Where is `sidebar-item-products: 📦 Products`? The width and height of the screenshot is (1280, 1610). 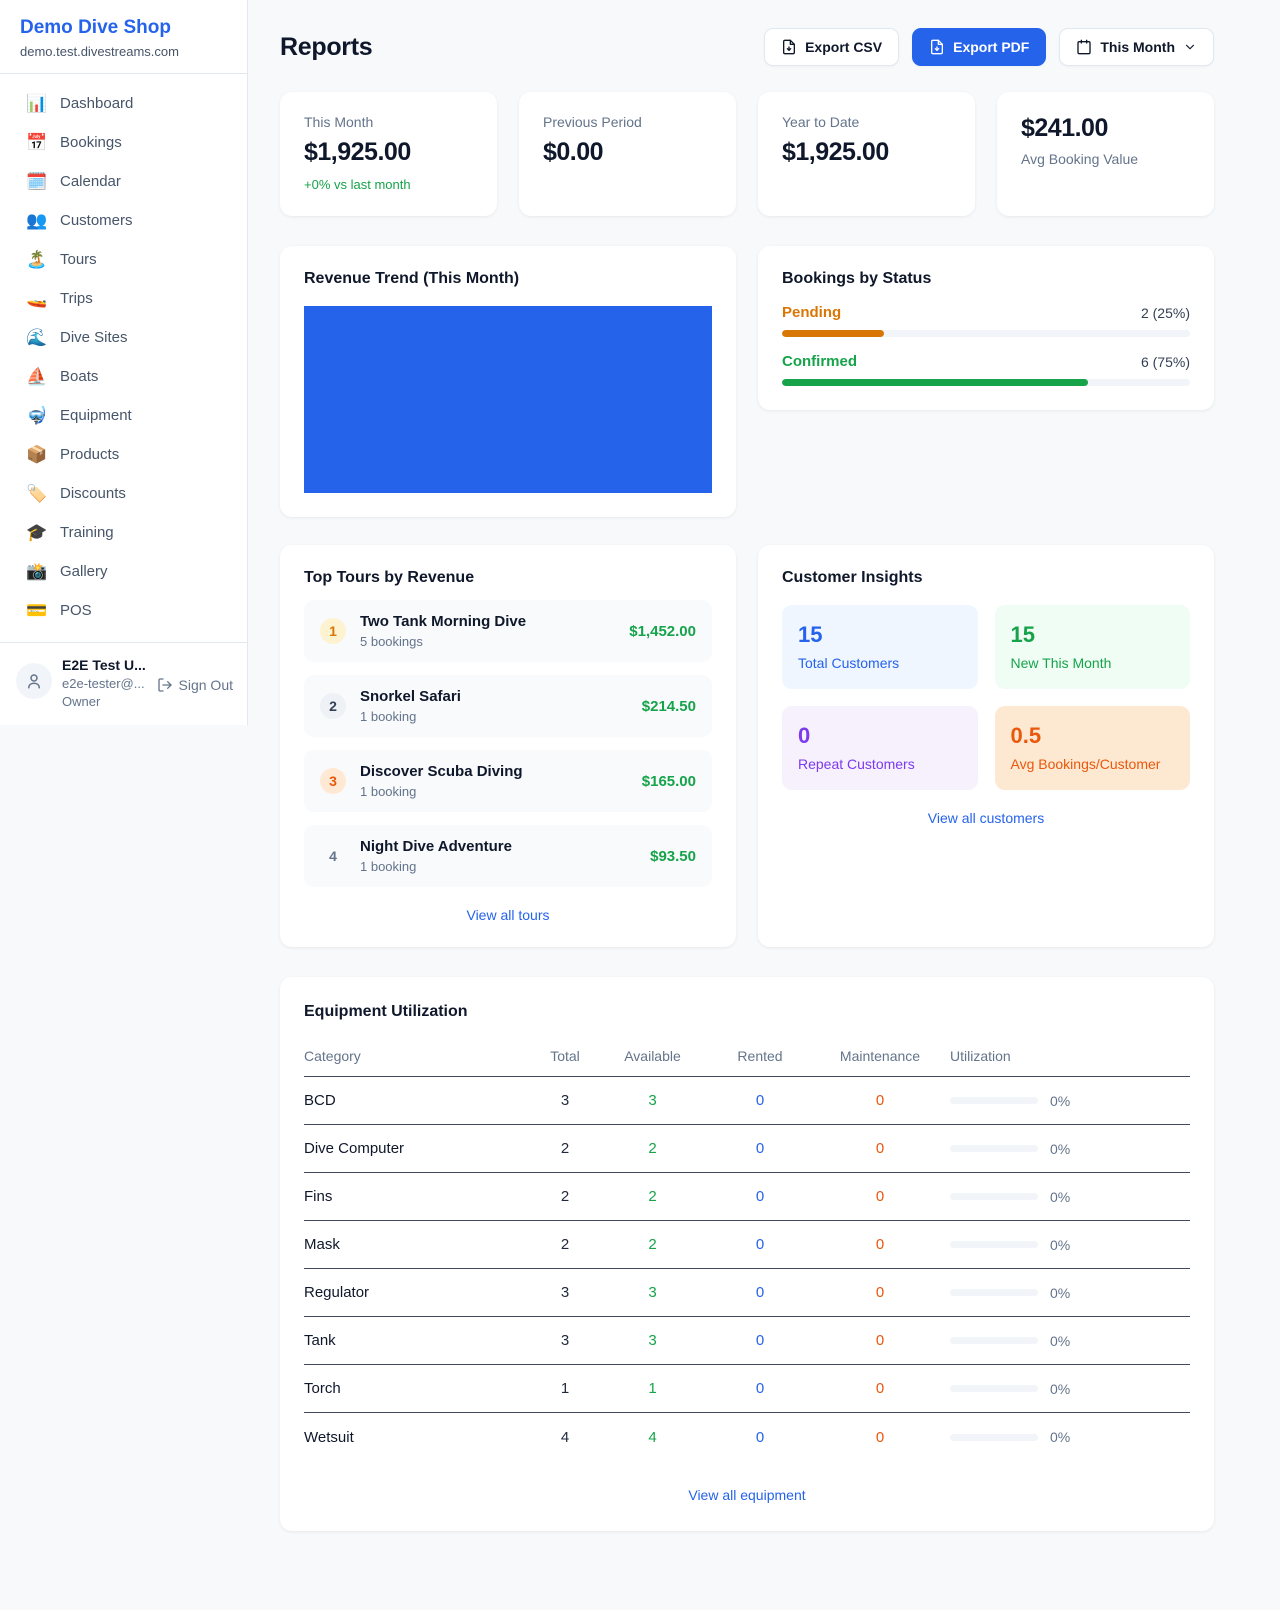
sidebar-item-products: 📦 Products is located at coordinates (123, 454).